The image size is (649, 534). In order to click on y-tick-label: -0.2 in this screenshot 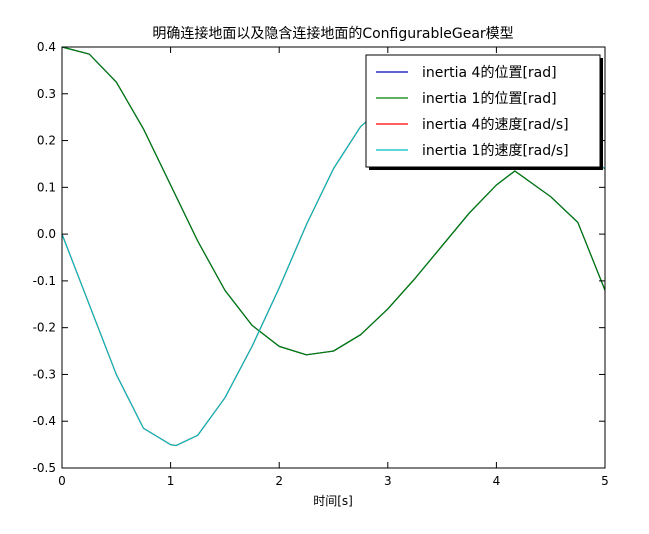, I will do `click(44, 328)`.